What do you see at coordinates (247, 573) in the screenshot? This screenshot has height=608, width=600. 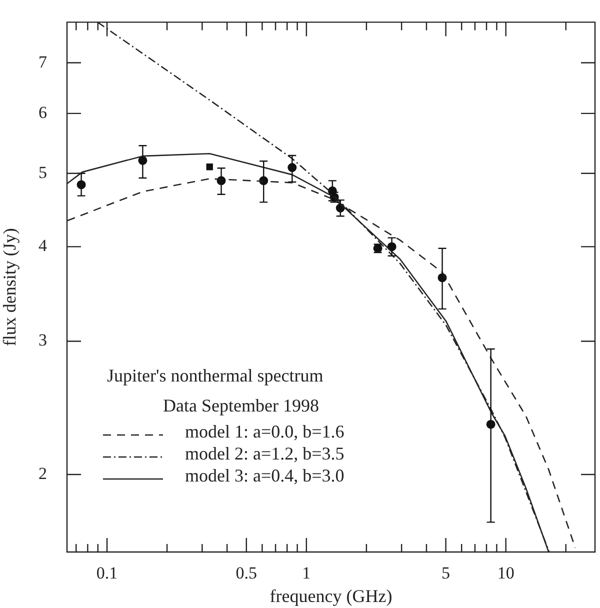 I see `x-tick-label: 0.5` at bounding box center [247, 573].